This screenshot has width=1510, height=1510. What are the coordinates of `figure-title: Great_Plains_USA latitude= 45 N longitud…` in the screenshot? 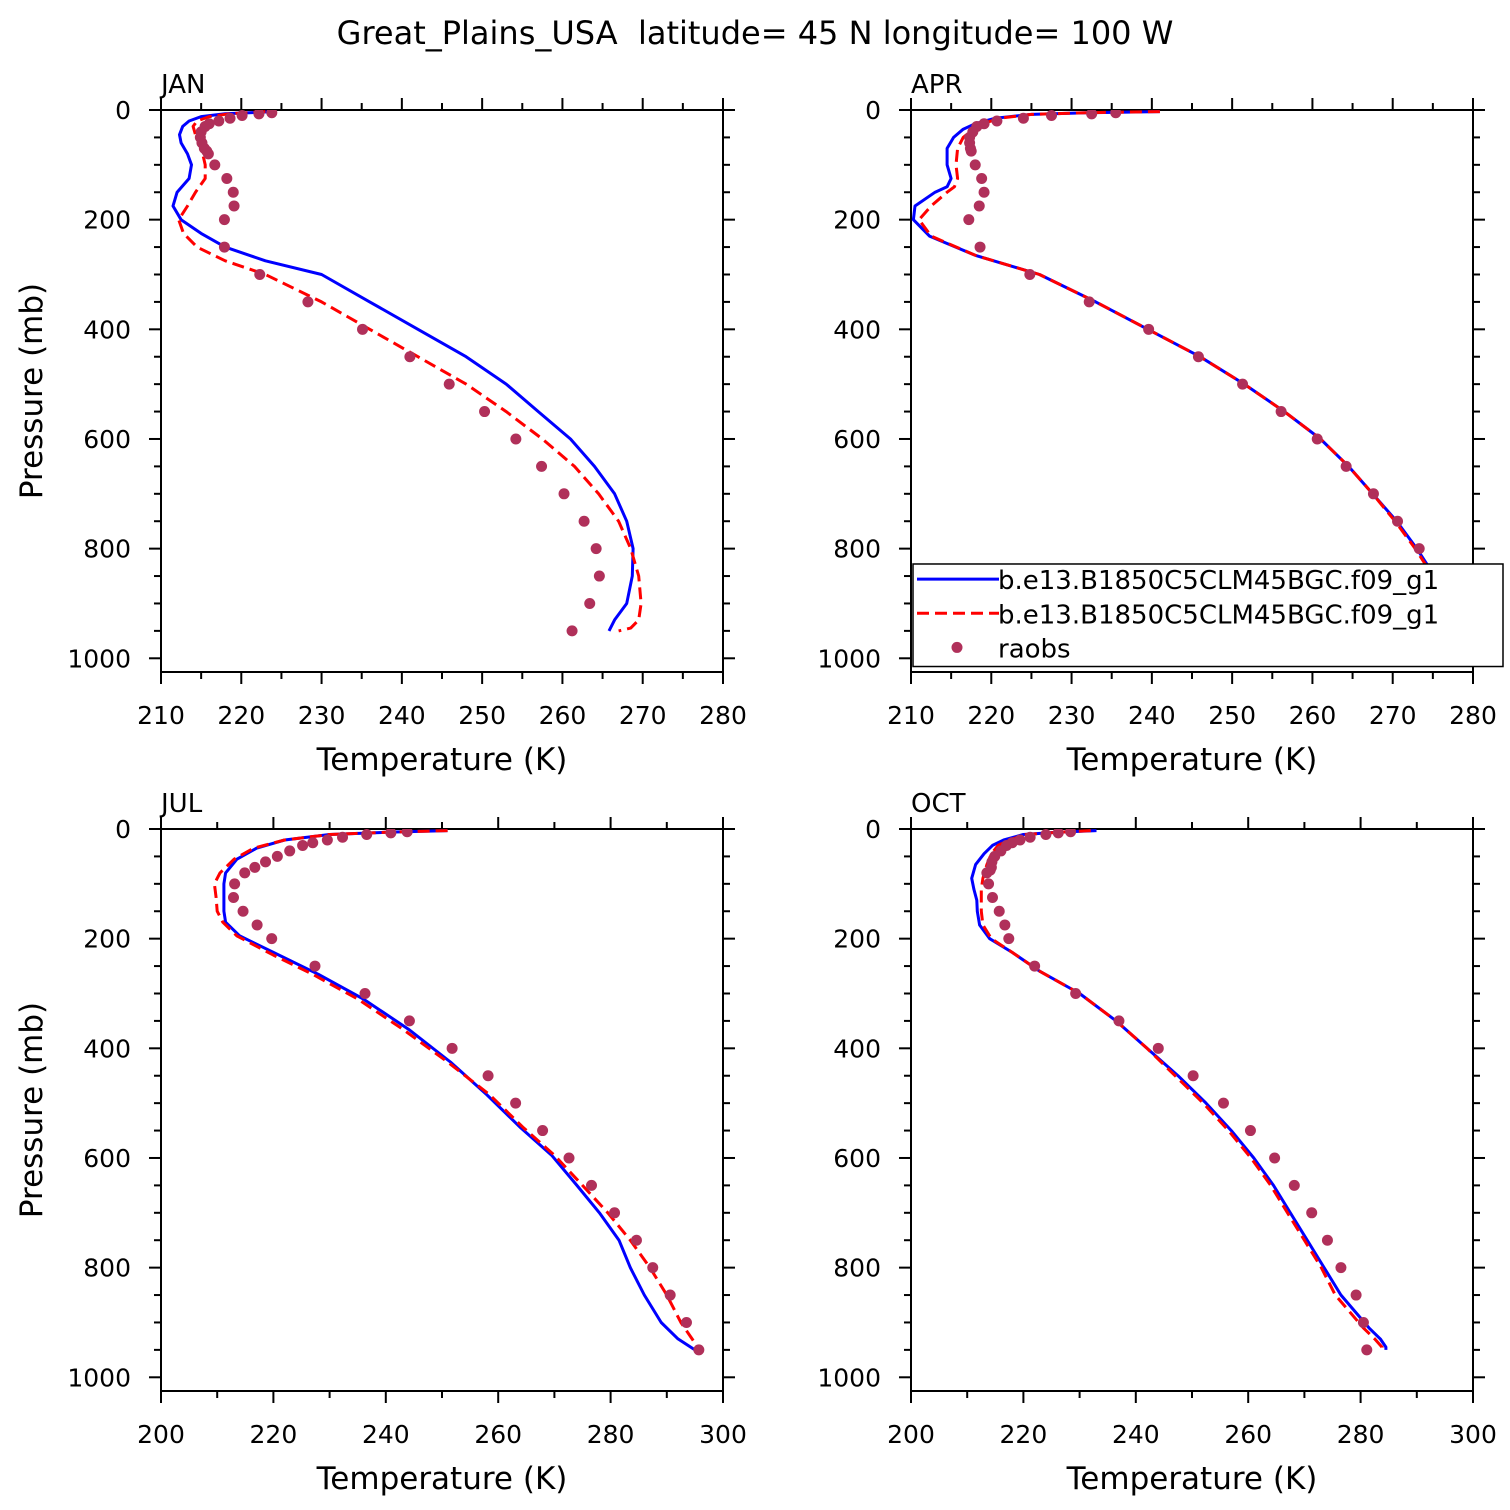 It's located at (755, 33).